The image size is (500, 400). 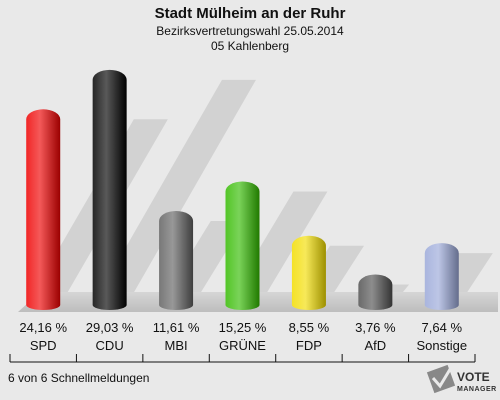 I want to click on footer-text: 6 von 6 Schnellmeldungen, so click(x=78, y=378).